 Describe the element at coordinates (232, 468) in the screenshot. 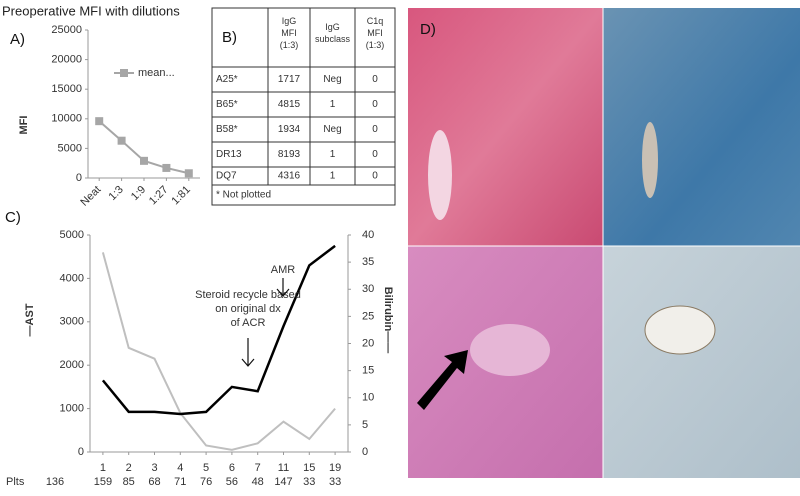

I see `x-tick-label: 6` at that location.